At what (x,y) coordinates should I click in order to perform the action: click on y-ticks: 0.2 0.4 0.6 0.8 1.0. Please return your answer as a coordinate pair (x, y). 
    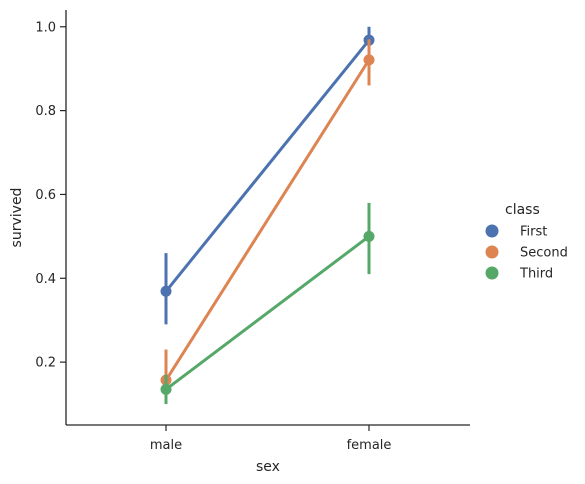
    Looking at the image, I should click on (50, 195).